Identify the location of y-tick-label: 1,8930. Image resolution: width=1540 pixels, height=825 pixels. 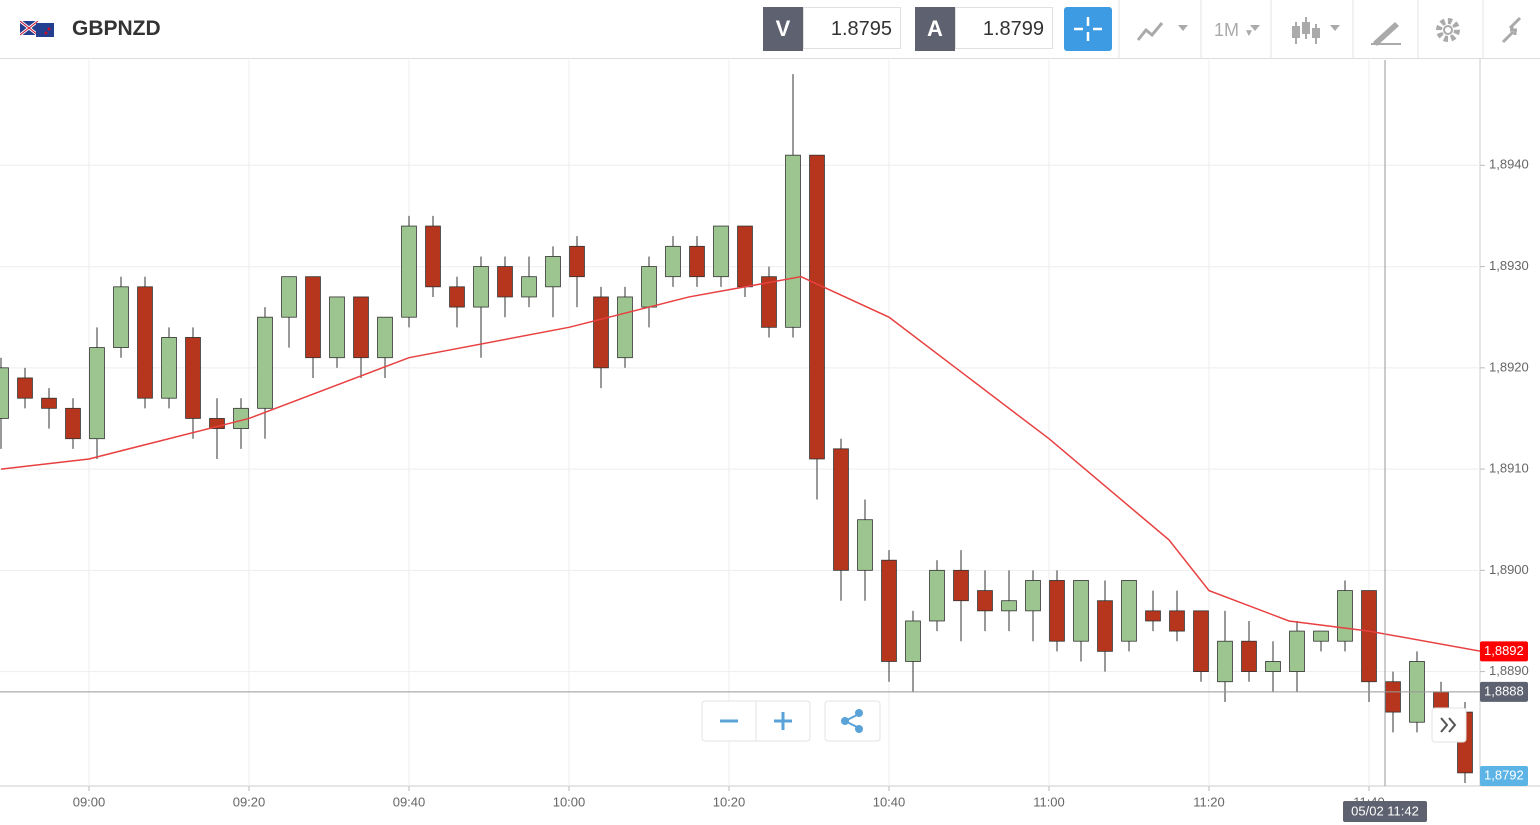
(1509, 265).